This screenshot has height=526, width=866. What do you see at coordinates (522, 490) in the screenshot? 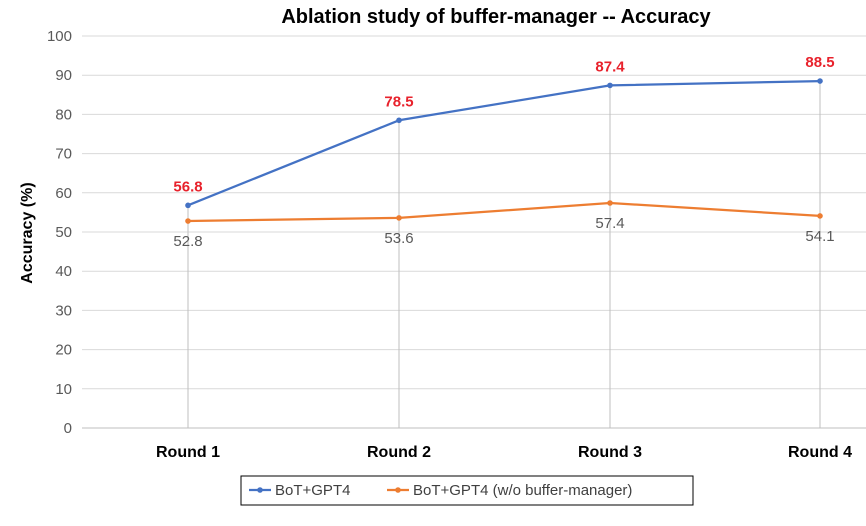
I see `legend-label: BoT+GPT4 (w/o buffer-manager)` at bounding box center [522, 490].